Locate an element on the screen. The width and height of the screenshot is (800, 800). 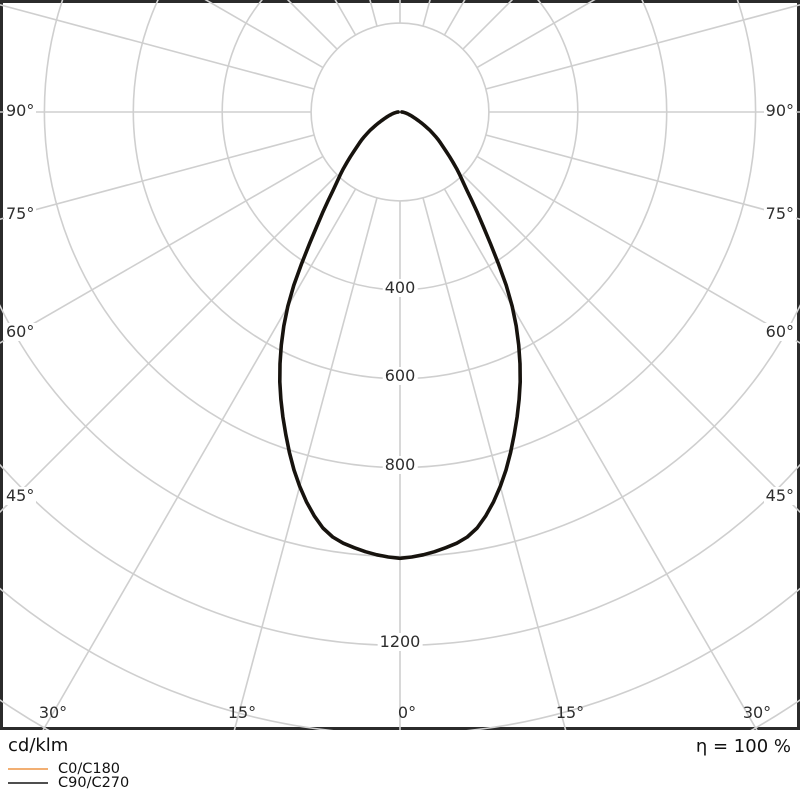
angle-tick-label-right: 90° is located at coordinates (779, 110).